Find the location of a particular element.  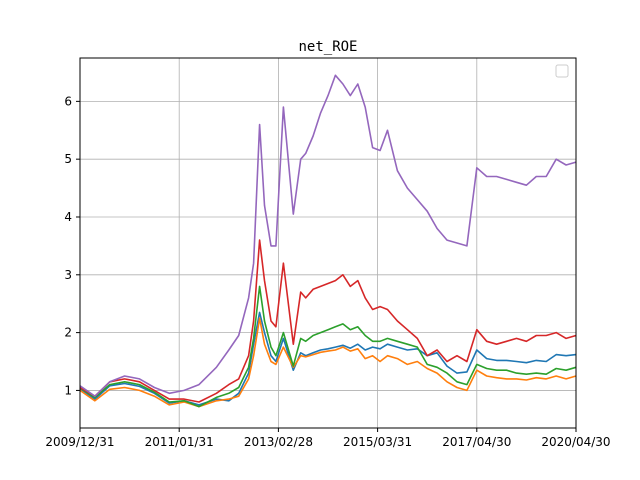

y-axis: 1 2 3 4 5 6 is located at coordinates (72, 245).